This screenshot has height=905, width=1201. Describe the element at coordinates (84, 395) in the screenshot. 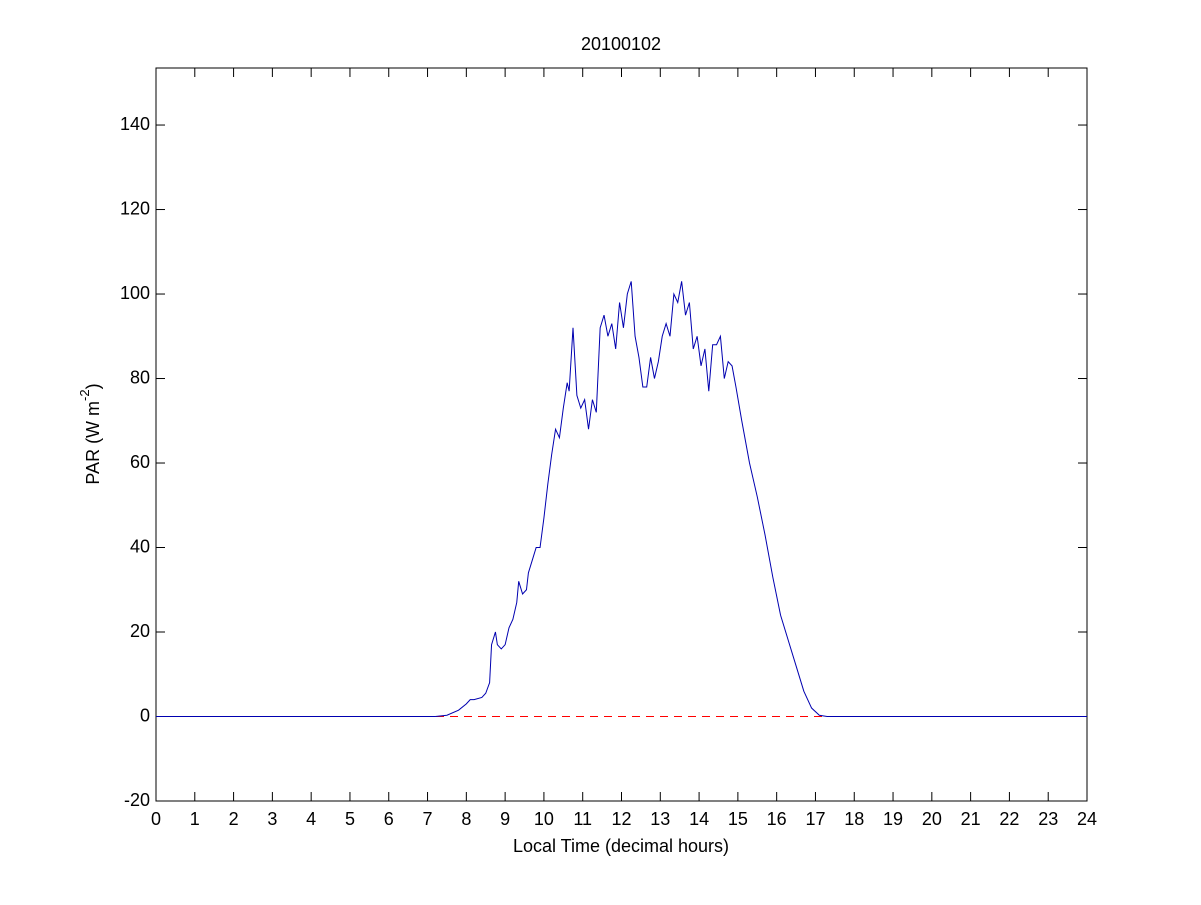

I see `y-label-sup: -2` at that location.